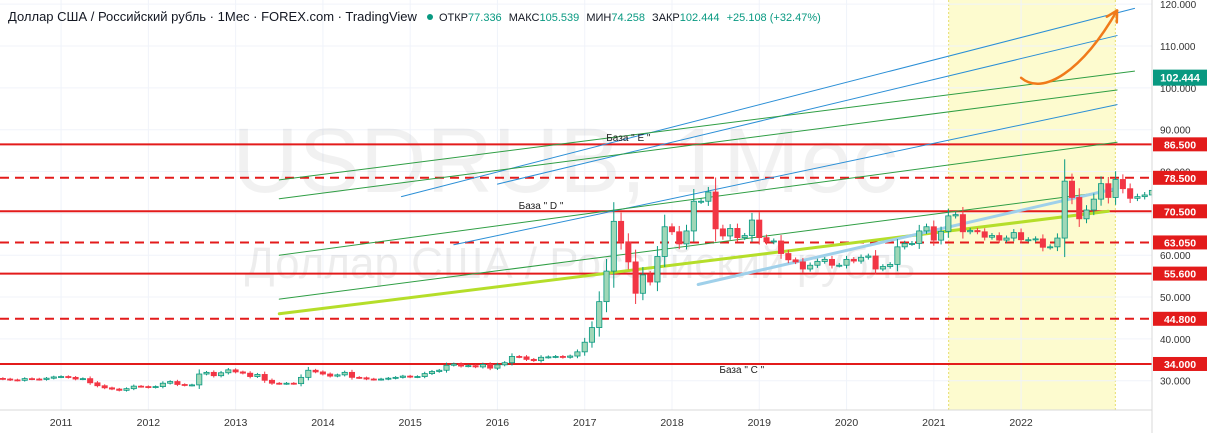 This screenshot has width=1209, height=433. I want to click on y-tick-label: 50.000, so click(1175, 298).